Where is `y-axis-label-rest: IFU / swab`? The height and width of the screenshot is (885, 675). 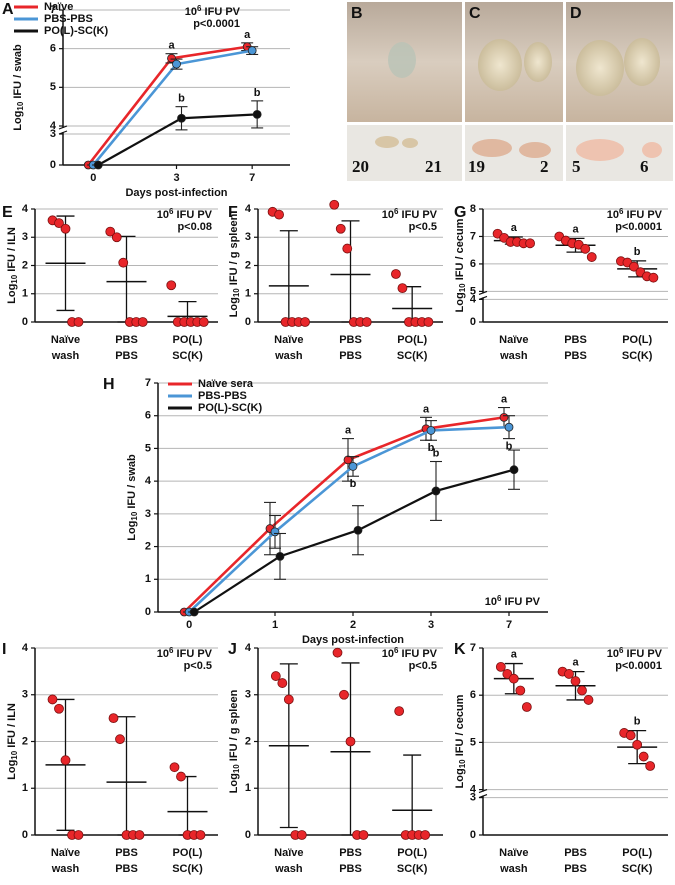 y-axis-label-rest: IFU / swab is located at coordinates (18, 73).